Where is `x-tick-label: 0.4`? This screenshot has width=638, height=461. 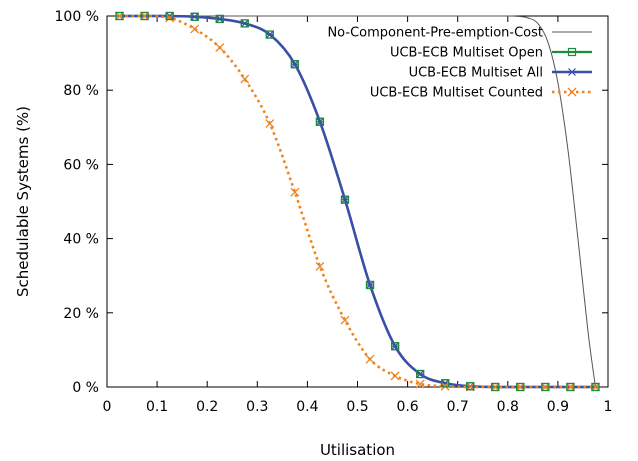 x-tick-label: 0.4 is located at coordinates (307, 407).